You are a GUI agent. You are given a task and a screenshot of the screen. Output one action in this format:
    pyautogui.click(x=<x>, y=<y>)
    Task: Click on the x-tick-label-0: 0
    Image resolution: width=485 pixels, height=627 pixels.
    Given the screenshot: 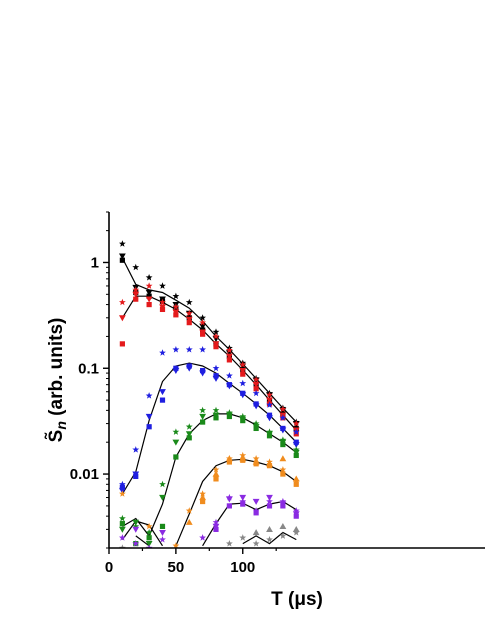 What is the action you would take?
    pyautogui.click(x=109, y=567)
    